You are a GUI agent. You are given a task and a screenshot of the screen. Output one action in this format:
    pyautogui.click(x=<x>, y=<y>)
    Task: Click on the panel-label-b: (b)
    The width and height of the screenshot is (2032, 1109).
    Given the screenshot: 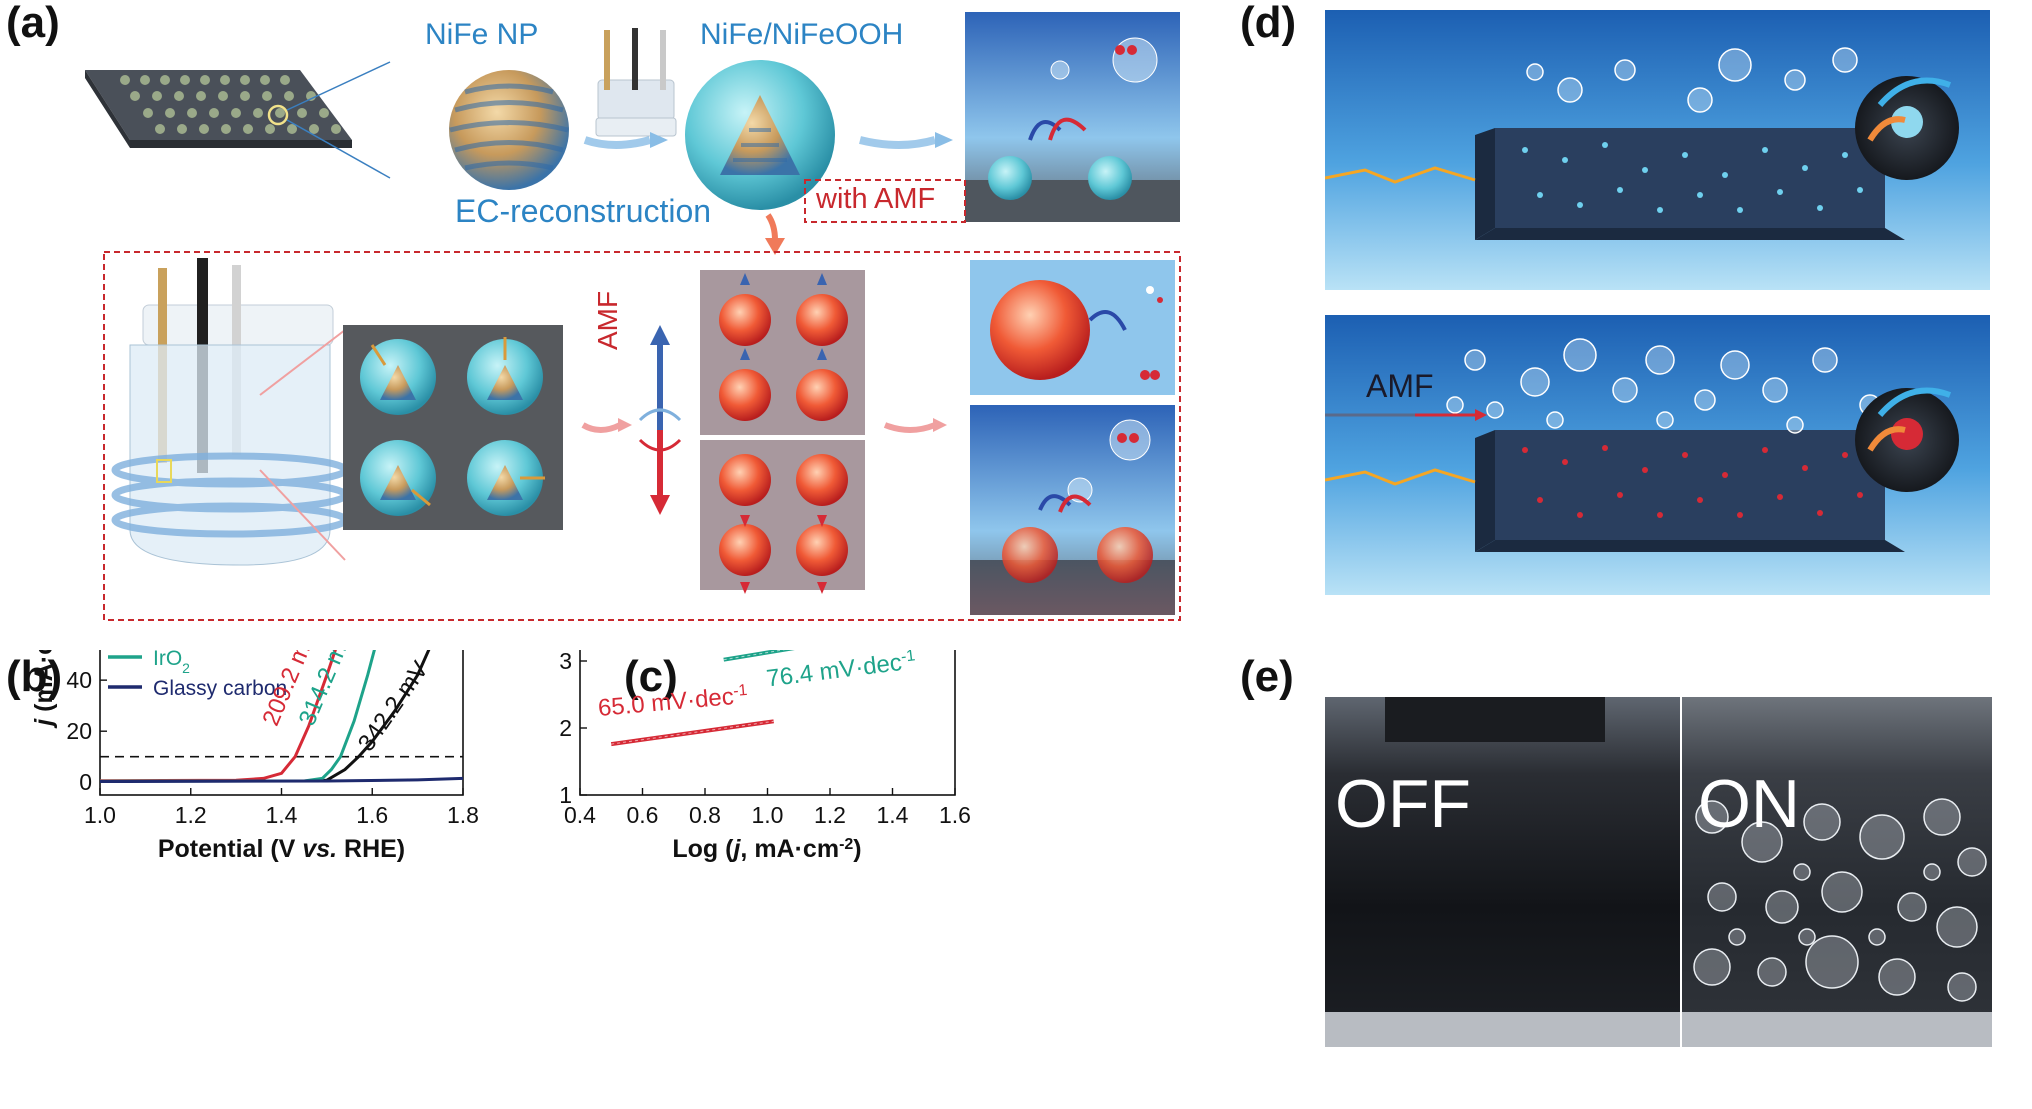 What is the action you would take?
    pyautogui.click(x=34, y=676)
    